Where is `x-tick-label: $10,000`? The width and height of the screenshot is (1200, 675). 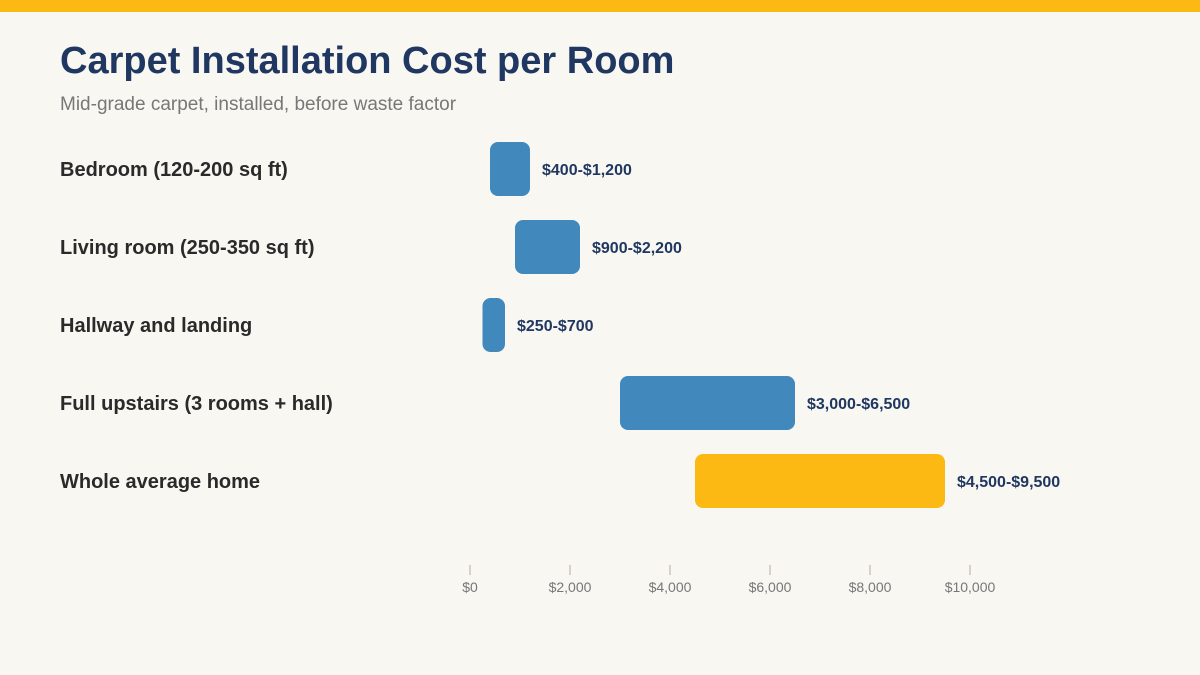
x-tick-label: $10,000 is located at coordinates (970, 587).